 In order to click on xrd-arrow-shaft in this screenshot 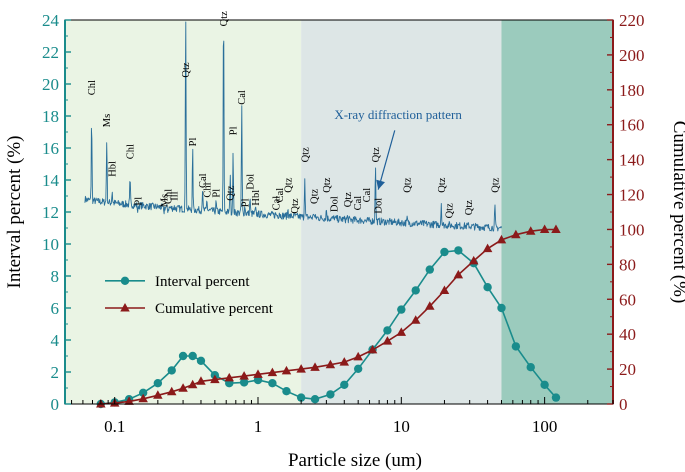, I will do `click(386, 160)`.